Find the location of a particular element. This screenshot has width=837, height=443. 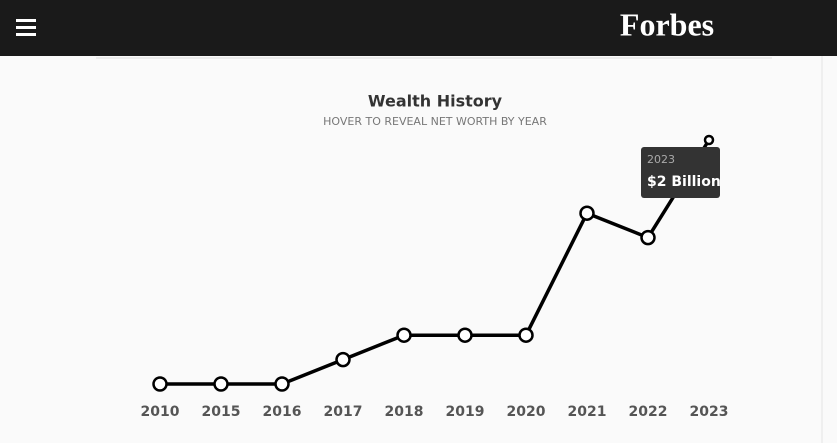

logo: Forbes is located at coordinates (667, 24).